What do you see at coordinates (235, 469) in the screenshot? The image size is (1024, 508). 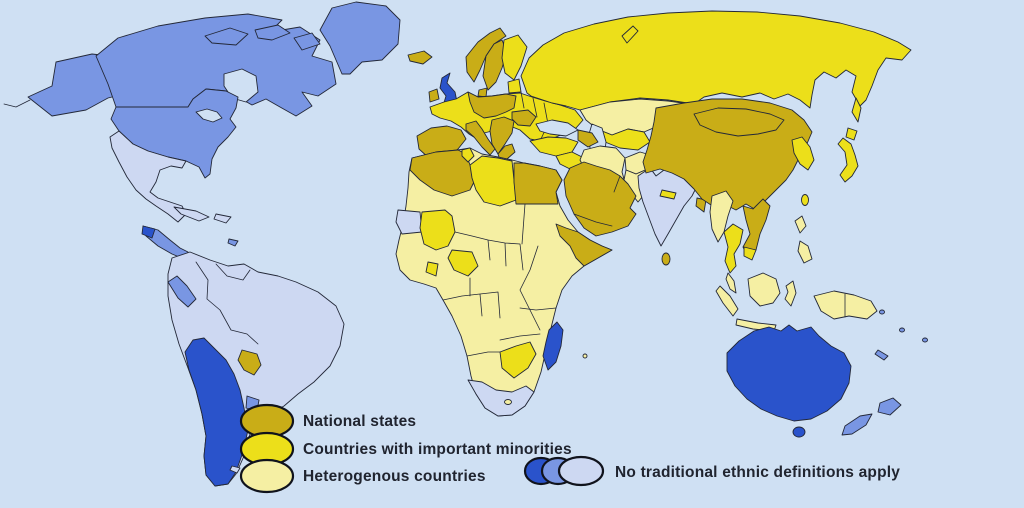 I see `region-falkland-islands` at bounding box center [235, 469].